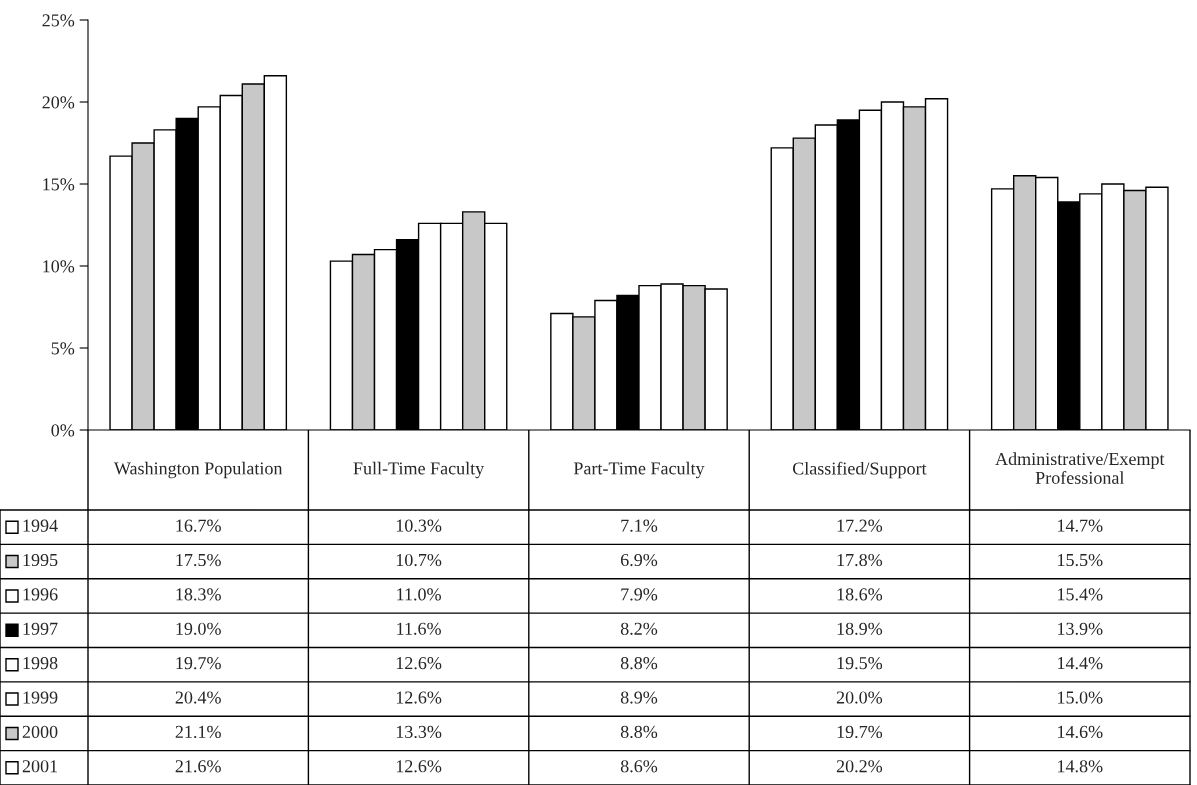  What do you see at coordinates (40, 731) in the screenshot?
I see `legend-label: 2000` at bounding box center [40, 731].